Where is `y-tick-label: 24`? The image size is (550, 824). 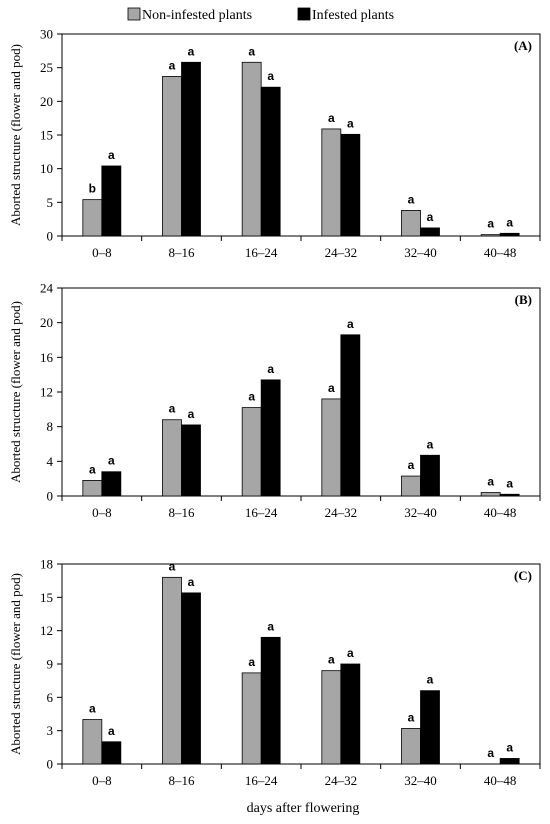 y-tick-label: 24 is located at coordinates (47, 288).